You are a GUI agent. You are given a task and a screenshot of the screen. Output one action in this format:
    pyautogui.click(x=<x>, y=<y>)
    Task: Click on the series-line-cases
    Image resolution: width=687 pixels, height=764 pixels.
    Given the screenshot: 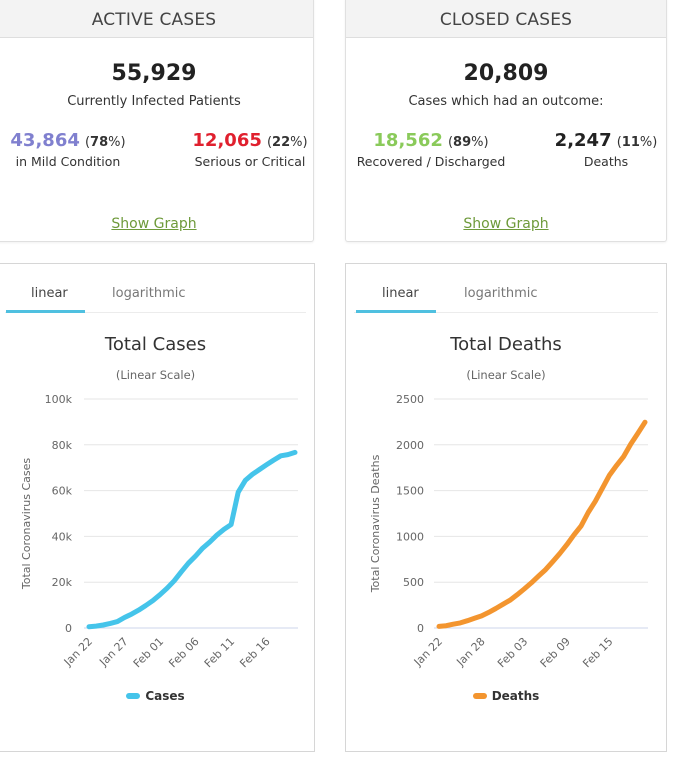 What is the action you would take?
    pyautogui.click(x=192, y=539)
    